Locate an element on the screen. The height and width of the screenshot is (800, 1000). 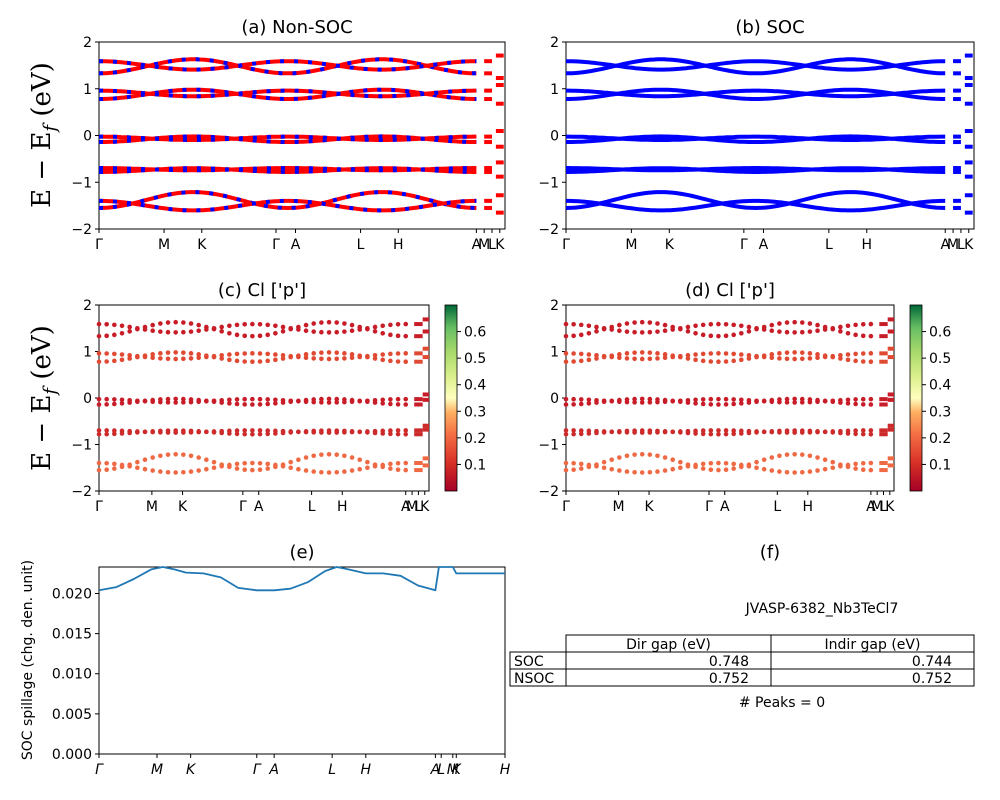
x-tick-label: A is located at coordinates (406, 507).